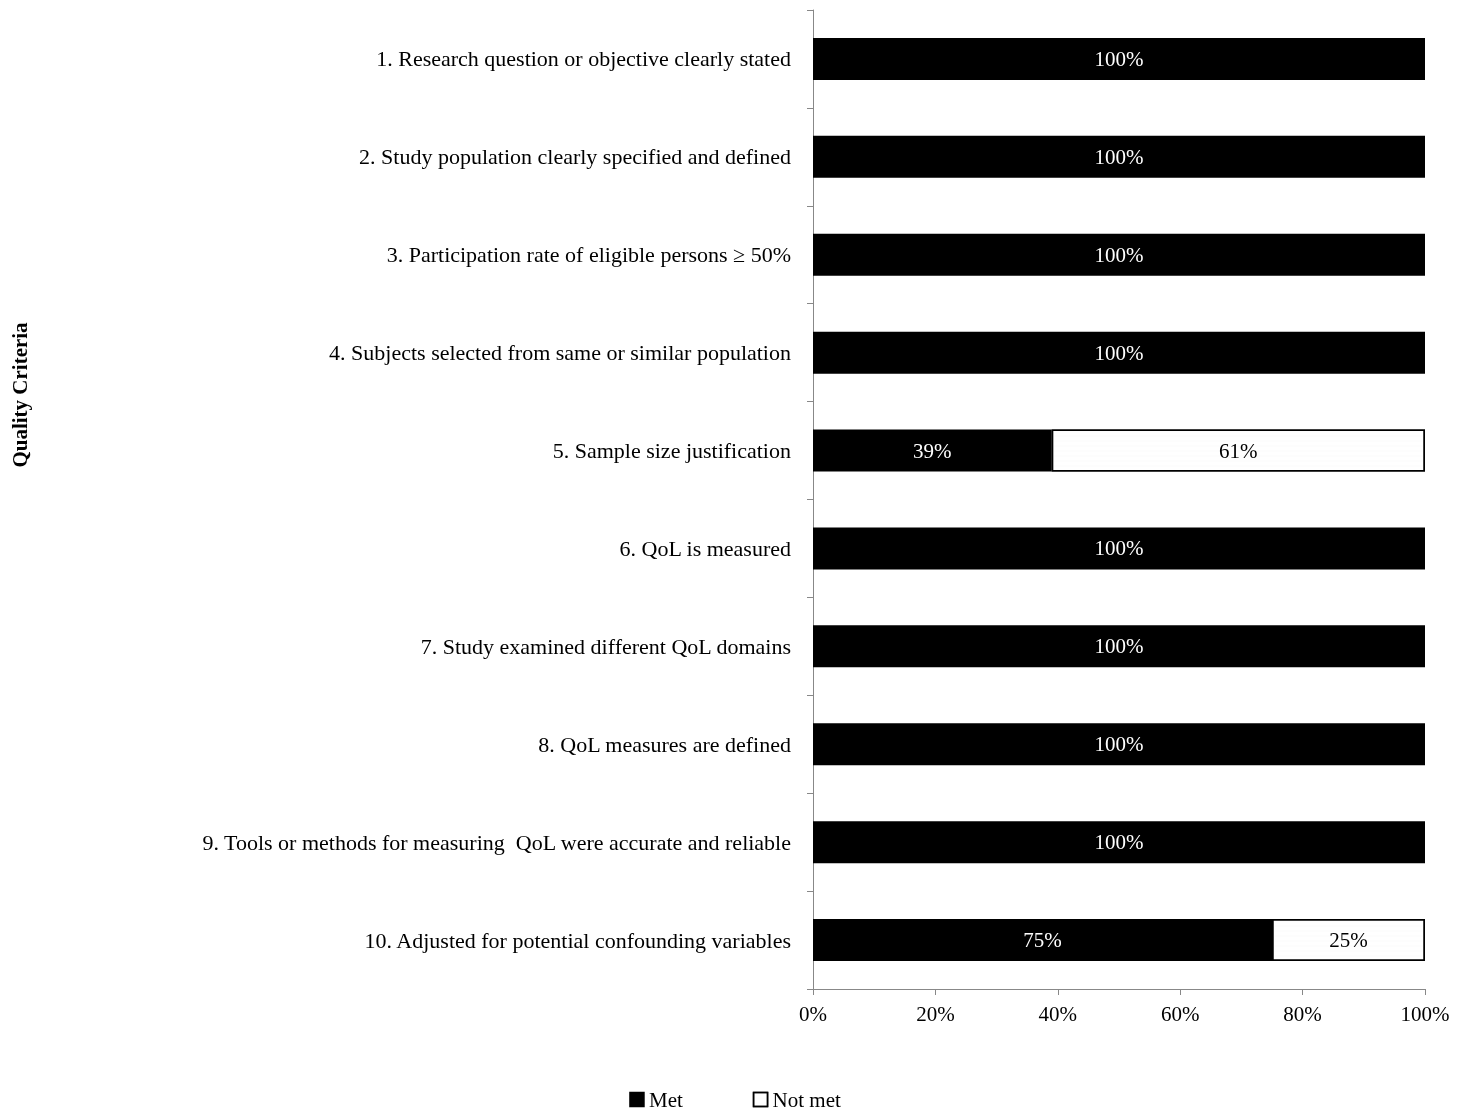 Image resolution: width=1470 pixels, height=1117 pixels. Describe the element at coordinates (583, 59) in the screenshot. I see `y-tick-label: 1. Research question or objective clearly stated` at that location.